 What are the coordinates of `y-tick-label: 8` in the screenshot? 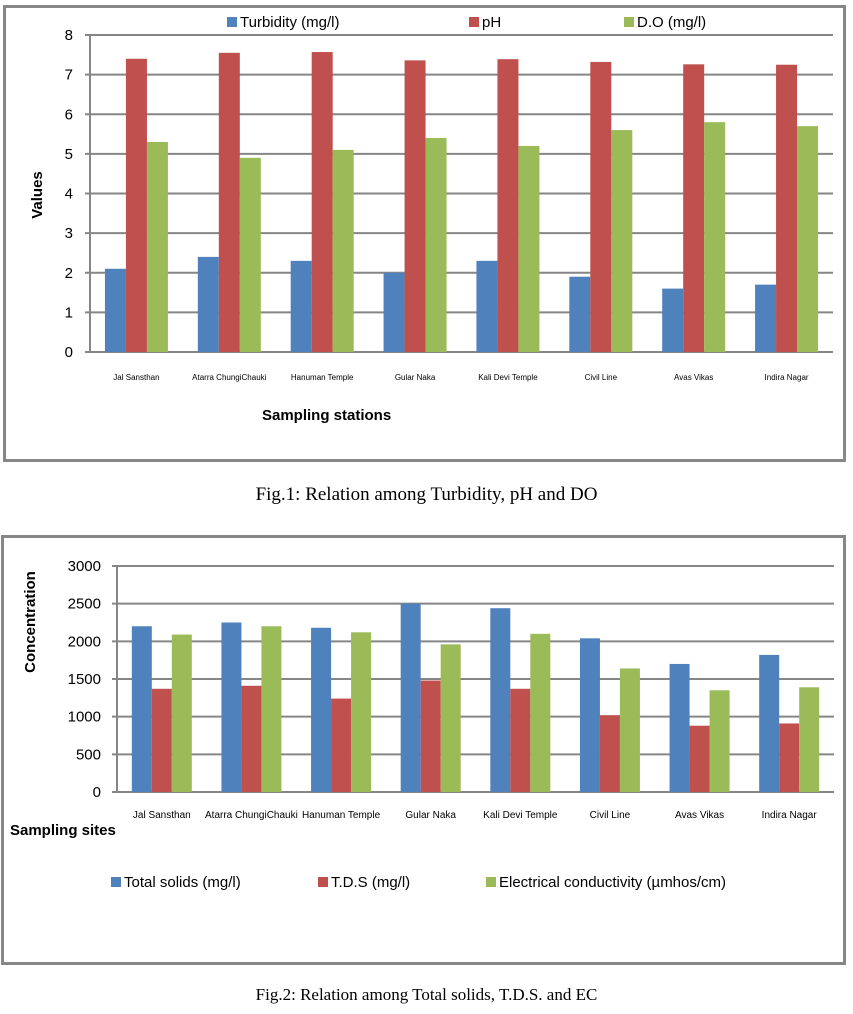 It's located at (69, 35).